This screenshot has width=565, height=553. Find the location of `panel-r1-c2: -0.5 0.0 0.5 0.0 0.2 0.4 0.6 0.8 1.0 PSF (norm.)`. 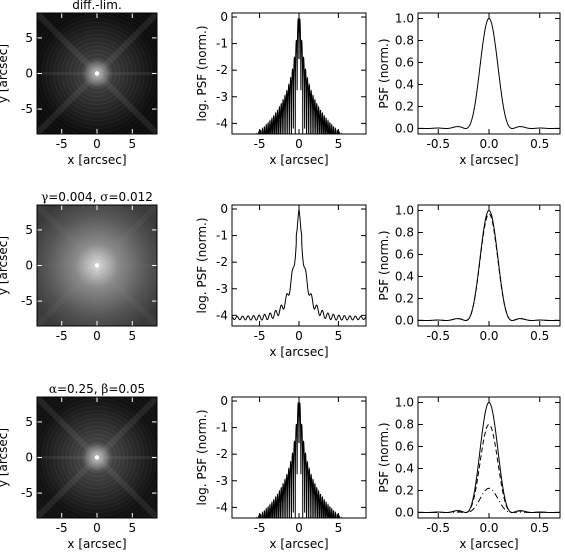

panel-r1-c2: -0.5 0.0 0.5 0.0 0.2 0.4 0.6 0.8 1.0 PSF (norm.) is located at coordinates (469, 273).